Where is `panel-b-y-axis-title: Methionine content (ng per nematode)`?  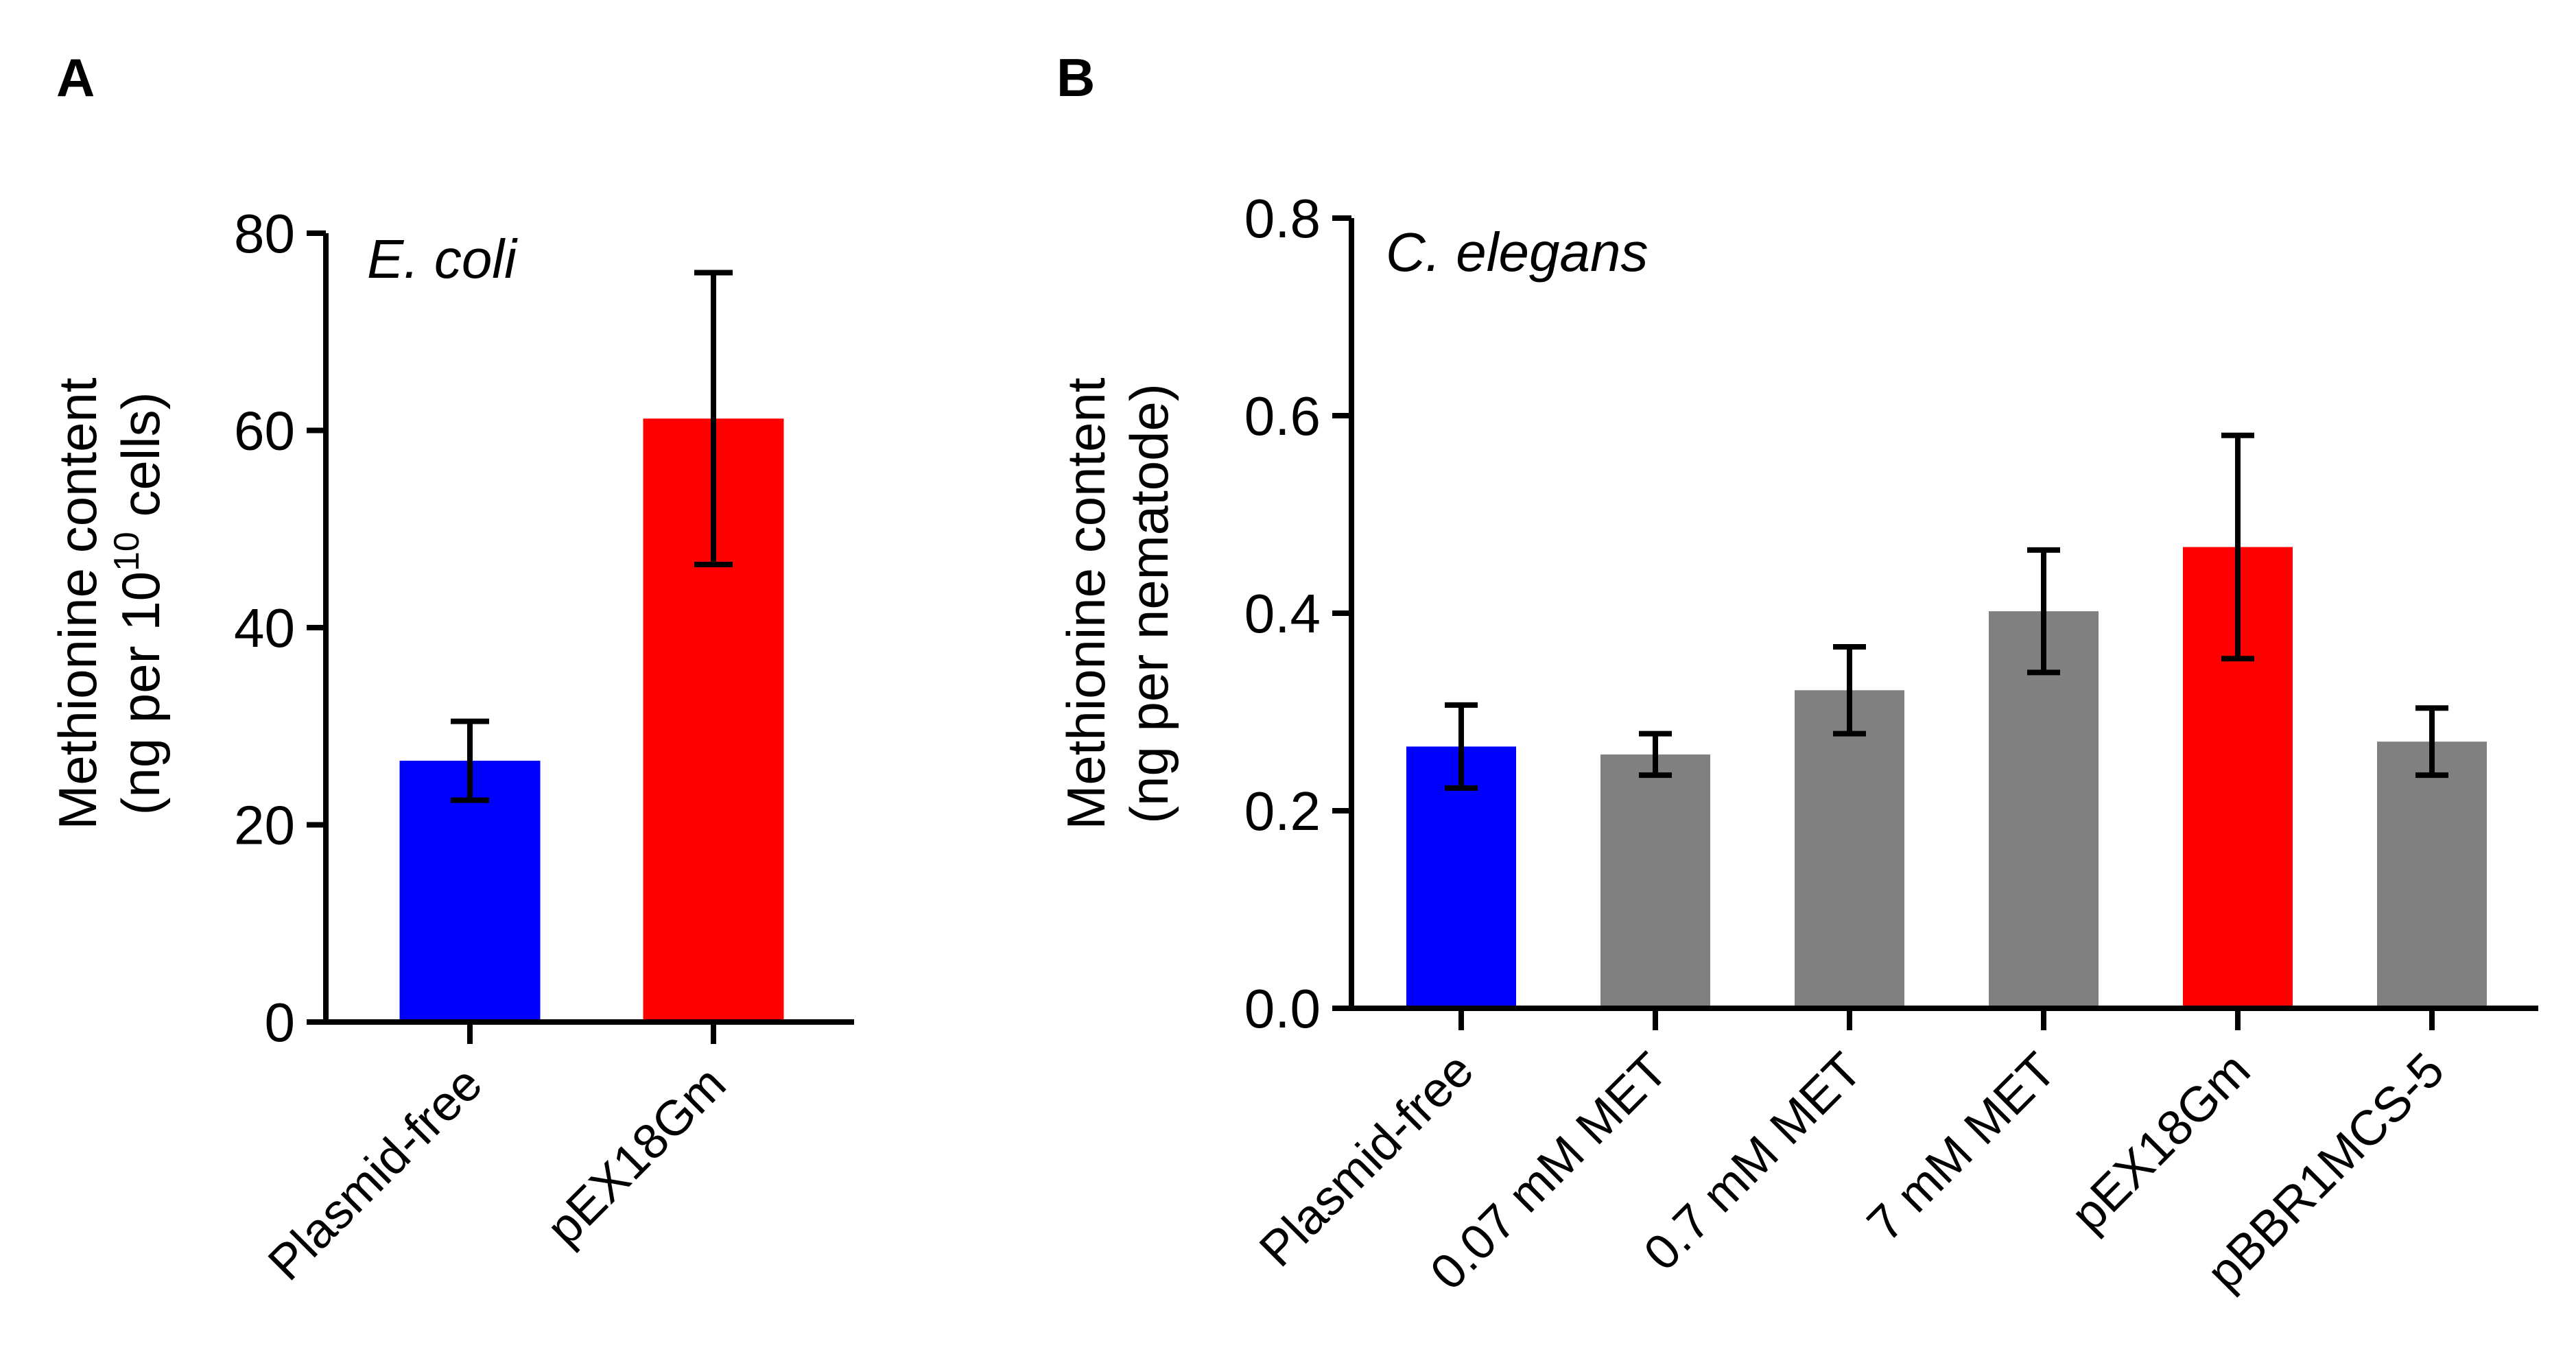 panel-b-y-axis-title: Methionine content (ng per nematode) is located at coordinates (1117, 603).